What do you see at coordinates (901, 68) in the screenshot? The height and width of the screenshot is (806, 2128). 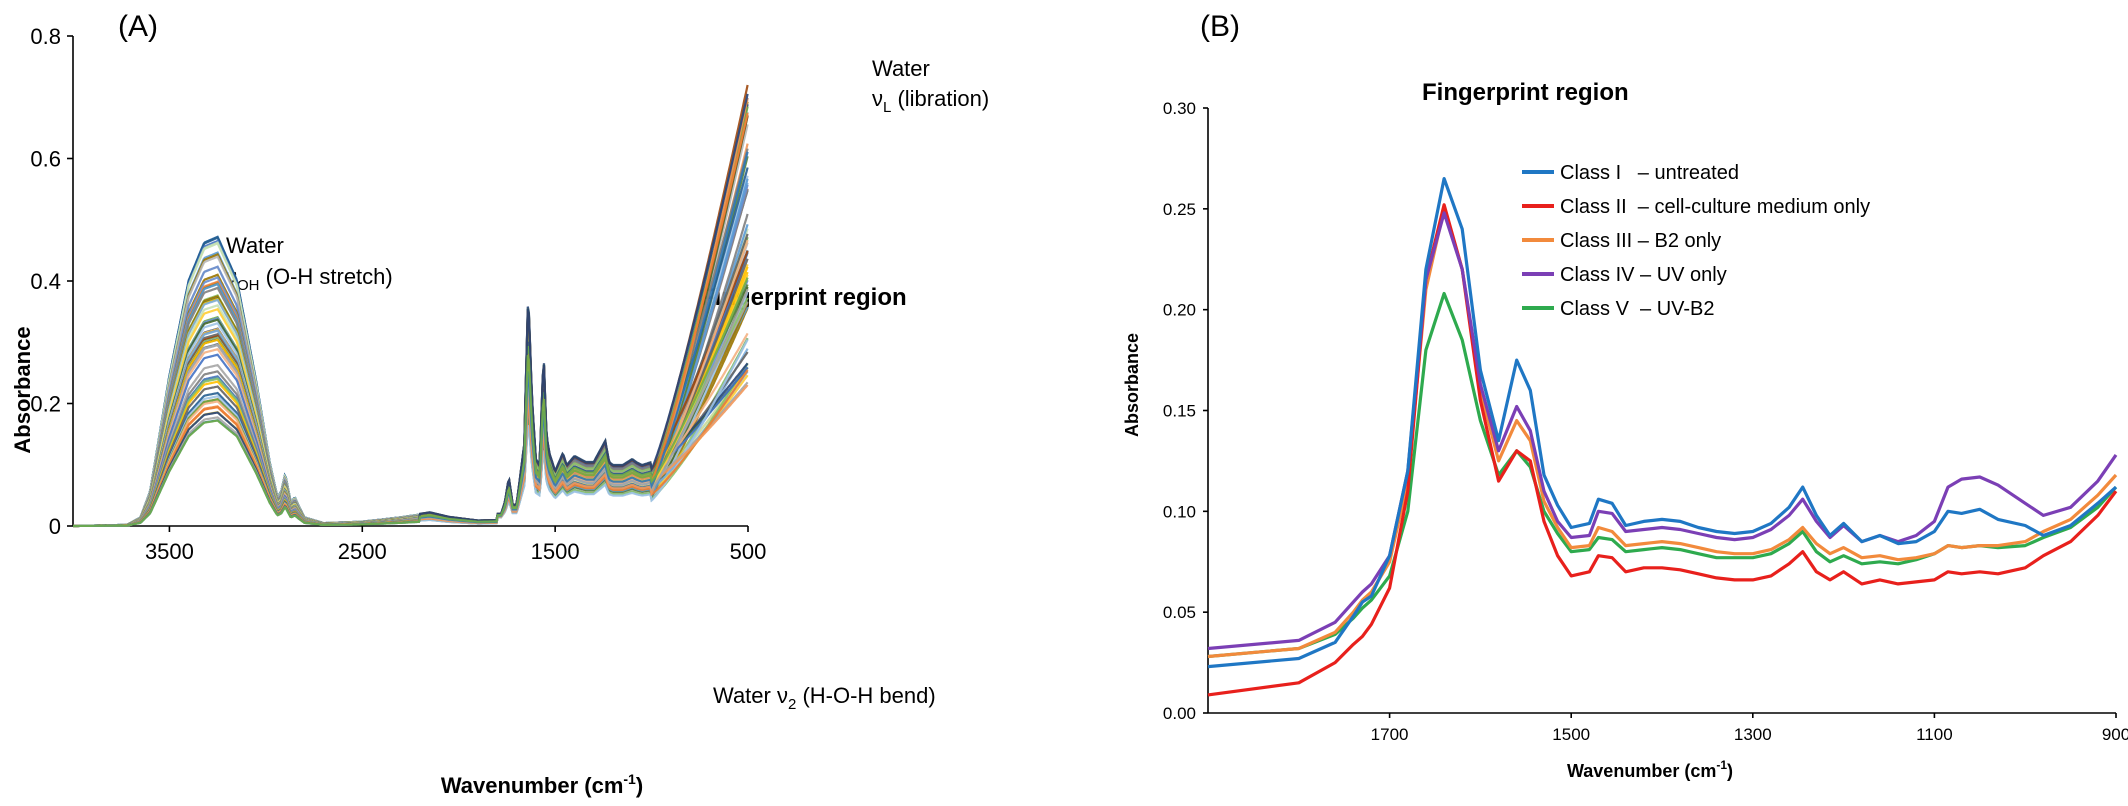 I see `annotation-libration-title: Water` at bounding box center [901, 68].